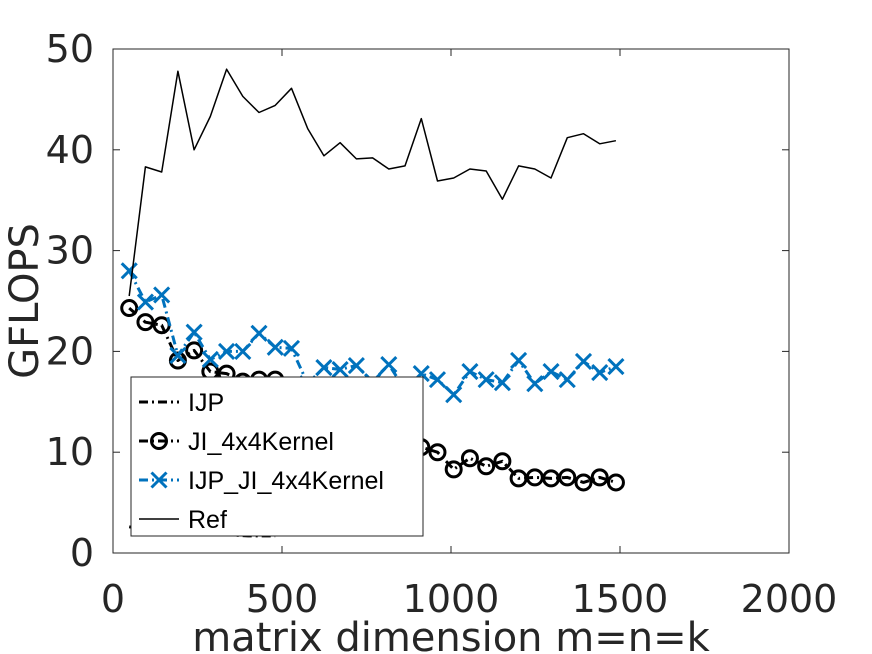 The width and height of the screenshot is (872, 654). Describe the element at coordinates (70, 351) in the screenshot. I see `y-tick-label: 20` at that location.